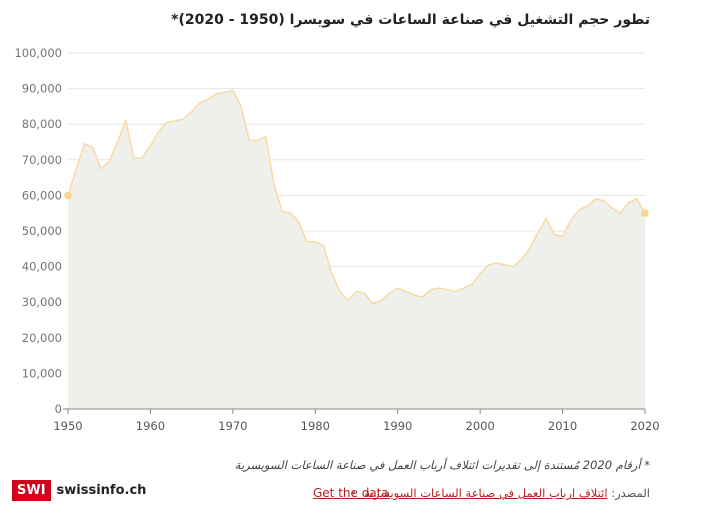  What do you see at coordinates (315, 426) in the screenshot?
I see `x-tick-label: 1980` at bounding box center [315, 426].